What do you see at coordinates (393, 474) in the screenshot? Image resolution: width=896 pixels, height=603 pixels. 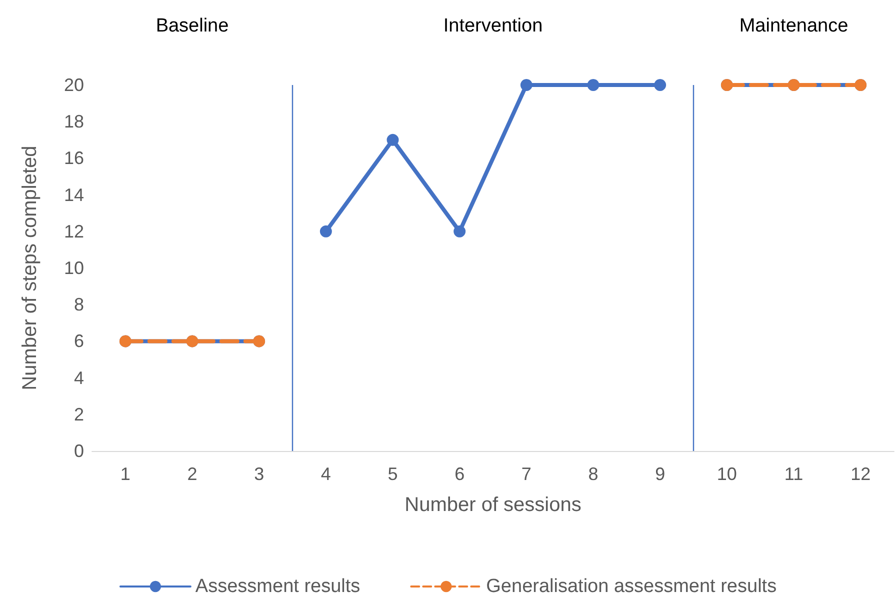 I see `x-tick-label: 5` at bounding box center [393, 474].